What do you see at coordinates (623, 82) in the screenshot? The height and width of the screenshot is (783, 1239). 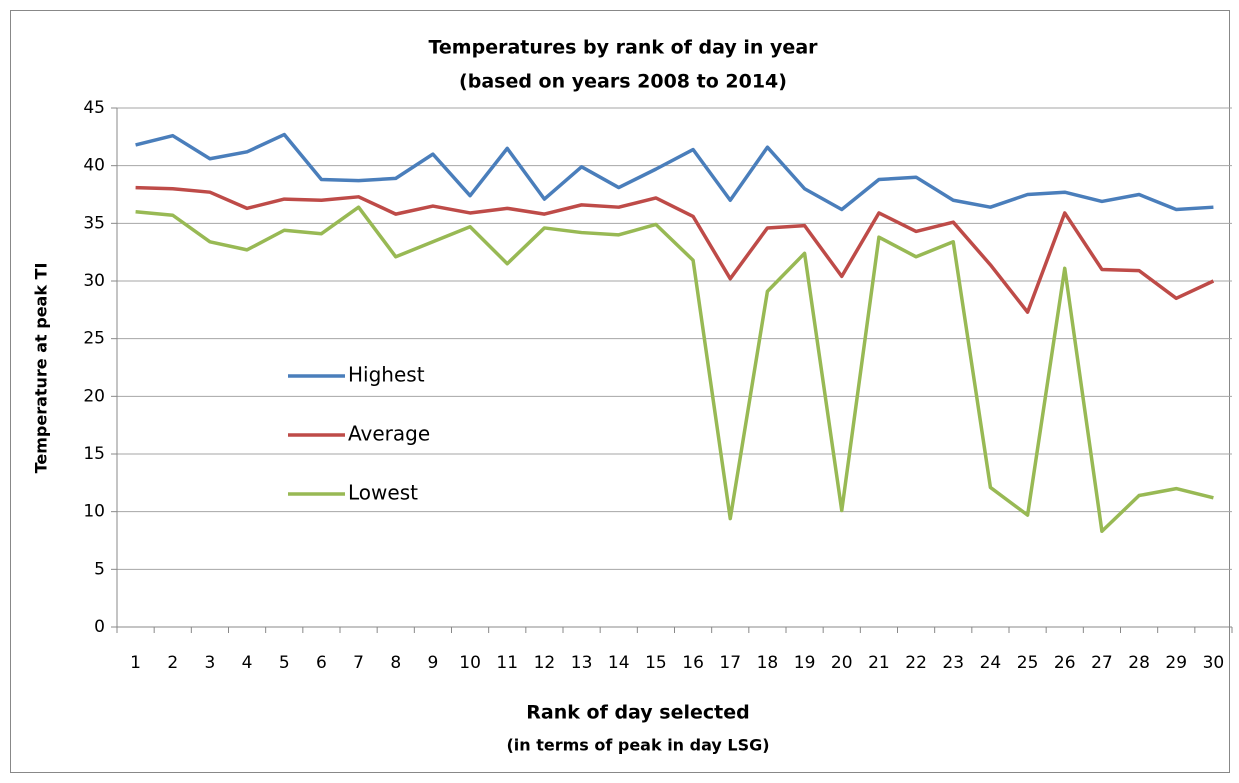 I see `chart-subtitle: (based on years 2008 to 2014)` at bounding box center [623, 82].